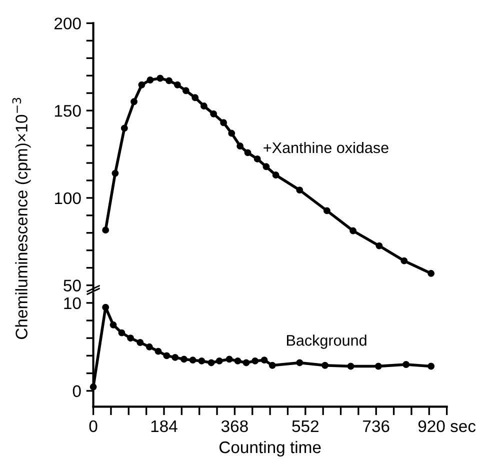 The height and width of the screenshot is (464, 491). What do you see at coordinates (67, 110) in the screenshot?
I see `y-tick-label: 150` at bounding box center [67, 110].